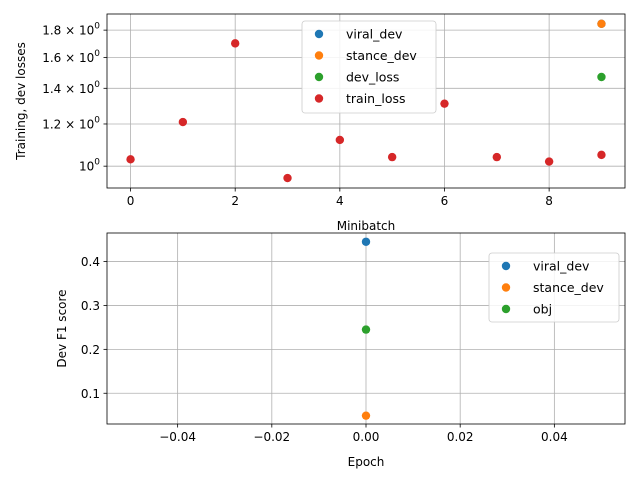 The image size is (640, 480). I want to click on x-tick-label: 0.00, so click(366, 437).